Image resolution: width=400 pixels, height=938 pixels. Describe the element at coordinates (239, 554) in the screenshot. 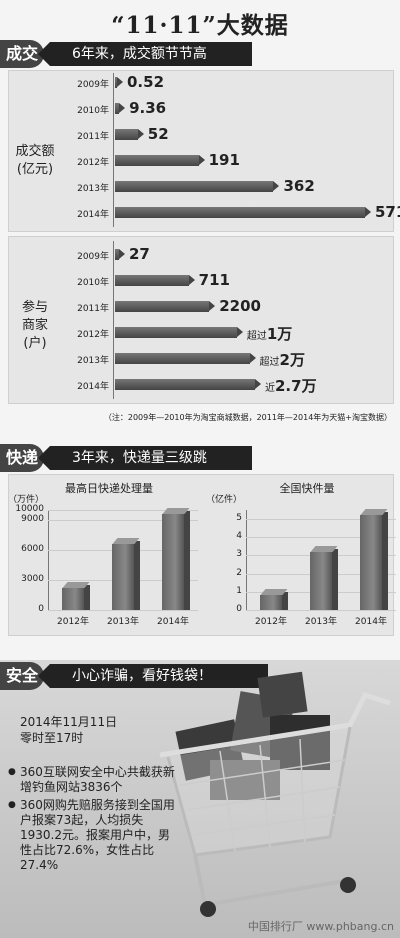

I see `y-tick-label: 3` at that location.